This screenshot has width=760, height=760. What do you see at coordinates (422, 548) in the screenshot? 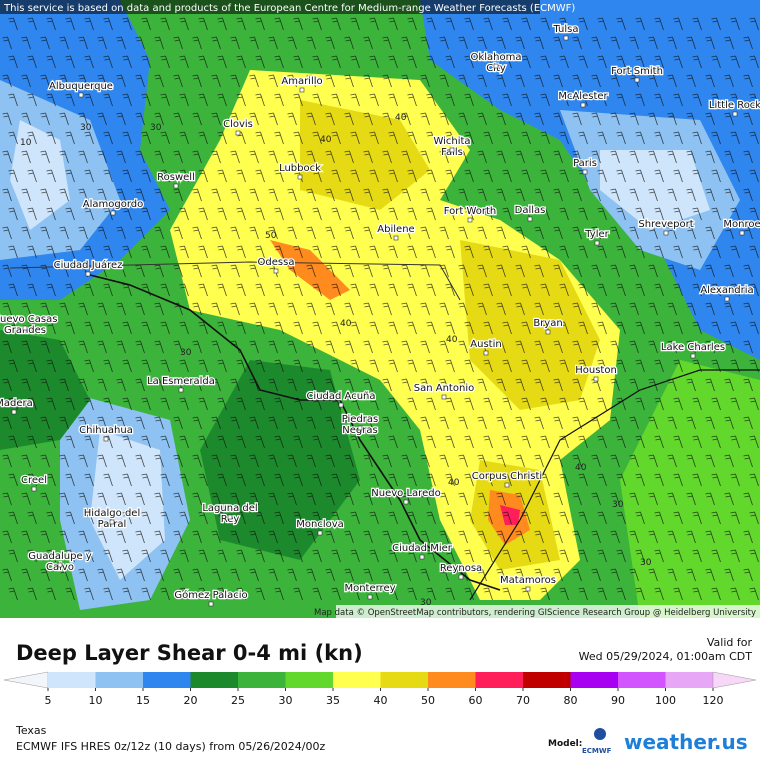
I see `city-label: Ciudad Mier` at bounding box center [422, 548].